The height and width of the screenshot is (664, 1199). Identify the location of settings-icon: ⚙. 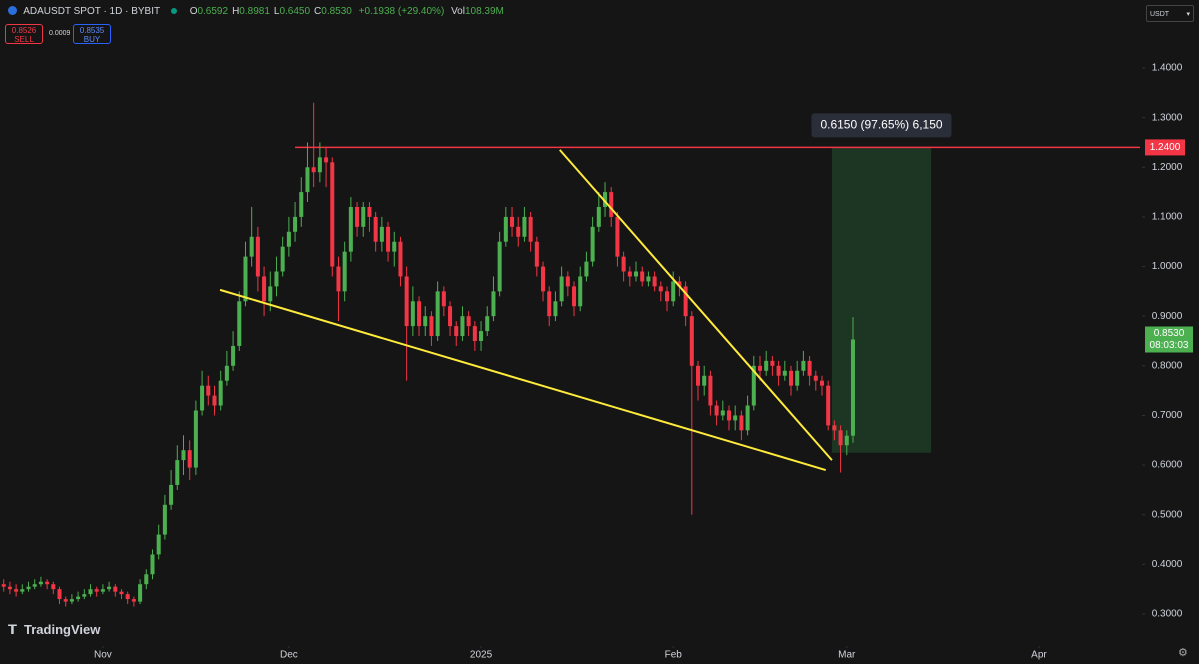
(1183, 653).